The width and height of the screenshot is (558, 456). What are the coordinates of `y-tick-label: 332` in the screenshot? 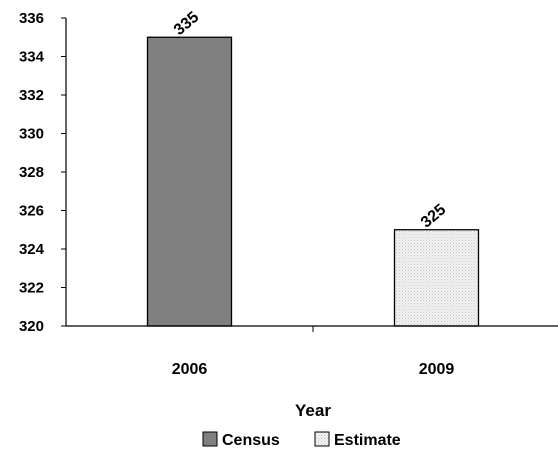 It's located at (31, 95).